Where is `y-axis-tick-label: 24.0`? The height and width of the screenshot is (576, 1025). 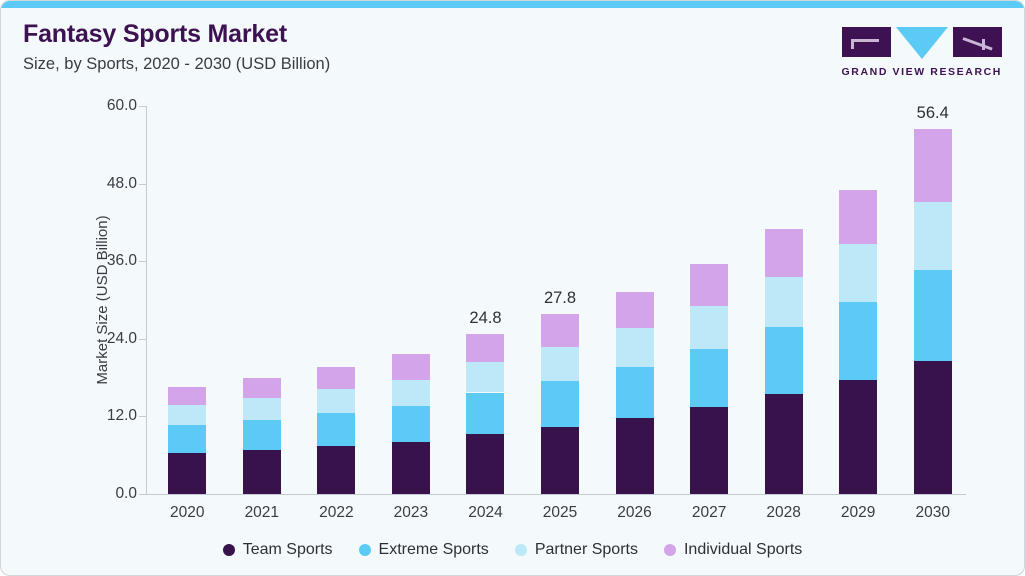
y-axis-tick-label: 24.0 is located at coordinates (121, 338).